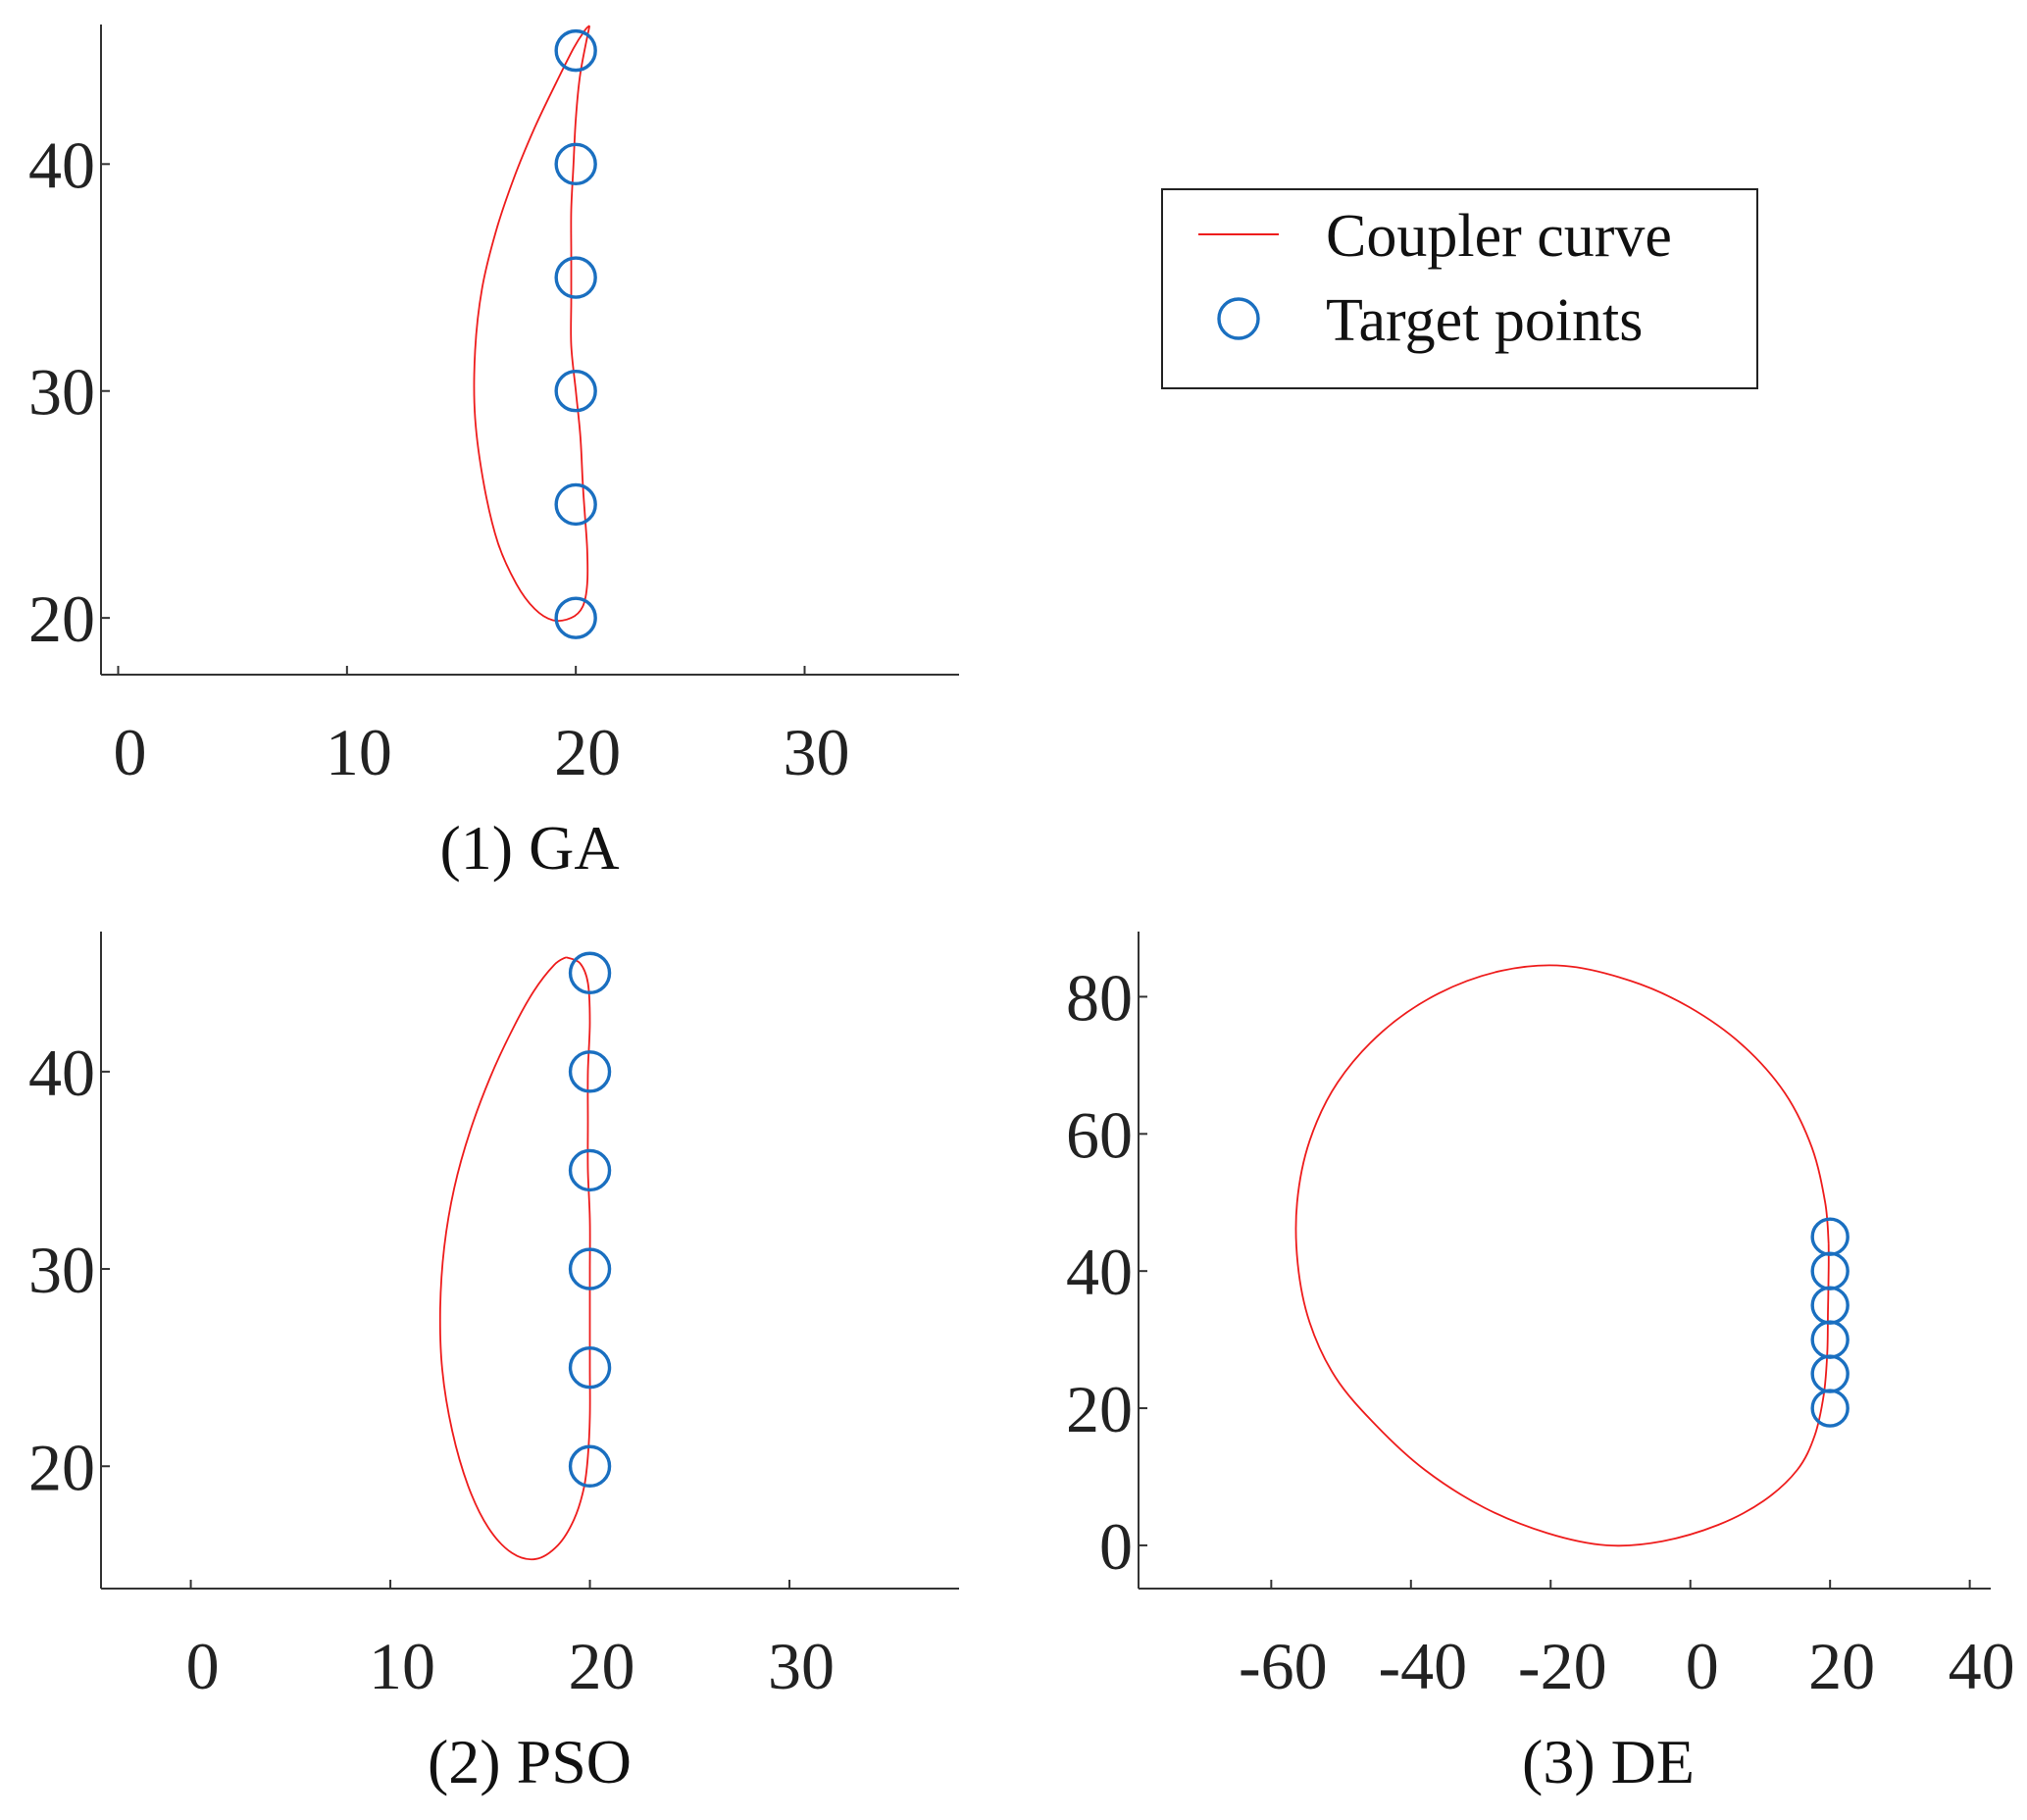 This screenshot has width=2027, height=1820. I want to click on pso-x-tick-label: 30, so click(801, 1666).